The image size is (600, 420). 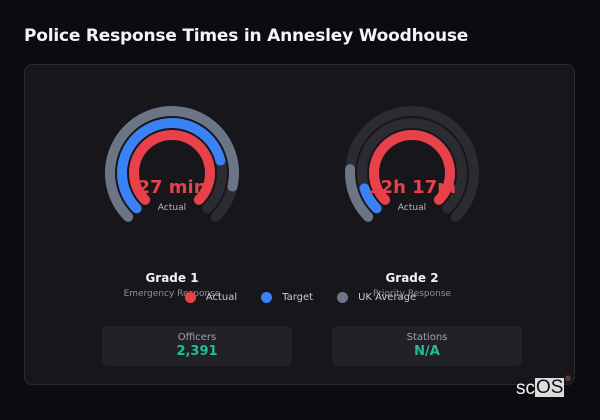 I want to click on legend-item-uk-average: UK Average, so click(x=376, y=297).